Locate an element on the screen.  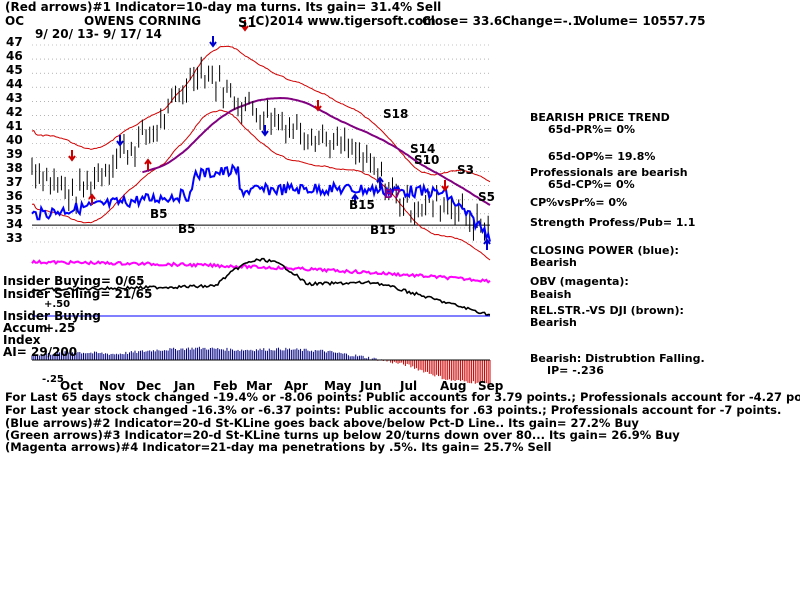
lower-band-line is located at coordinates (261, 185).